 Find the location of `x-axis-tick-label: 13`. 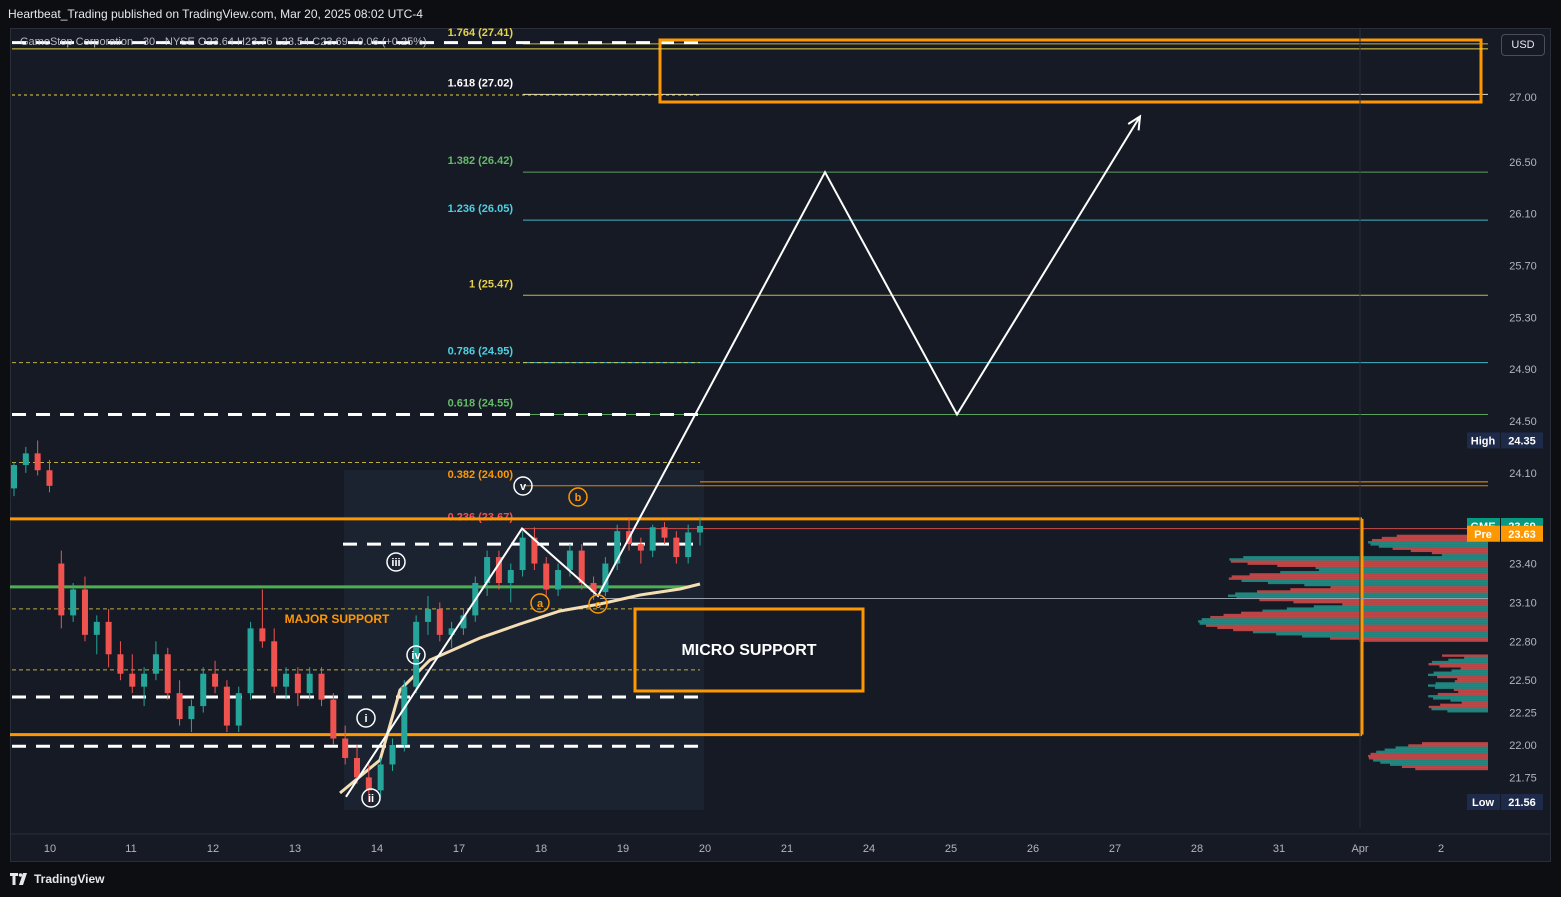

x-axis-tick-label: 13 is located at coordinates (295, 849).